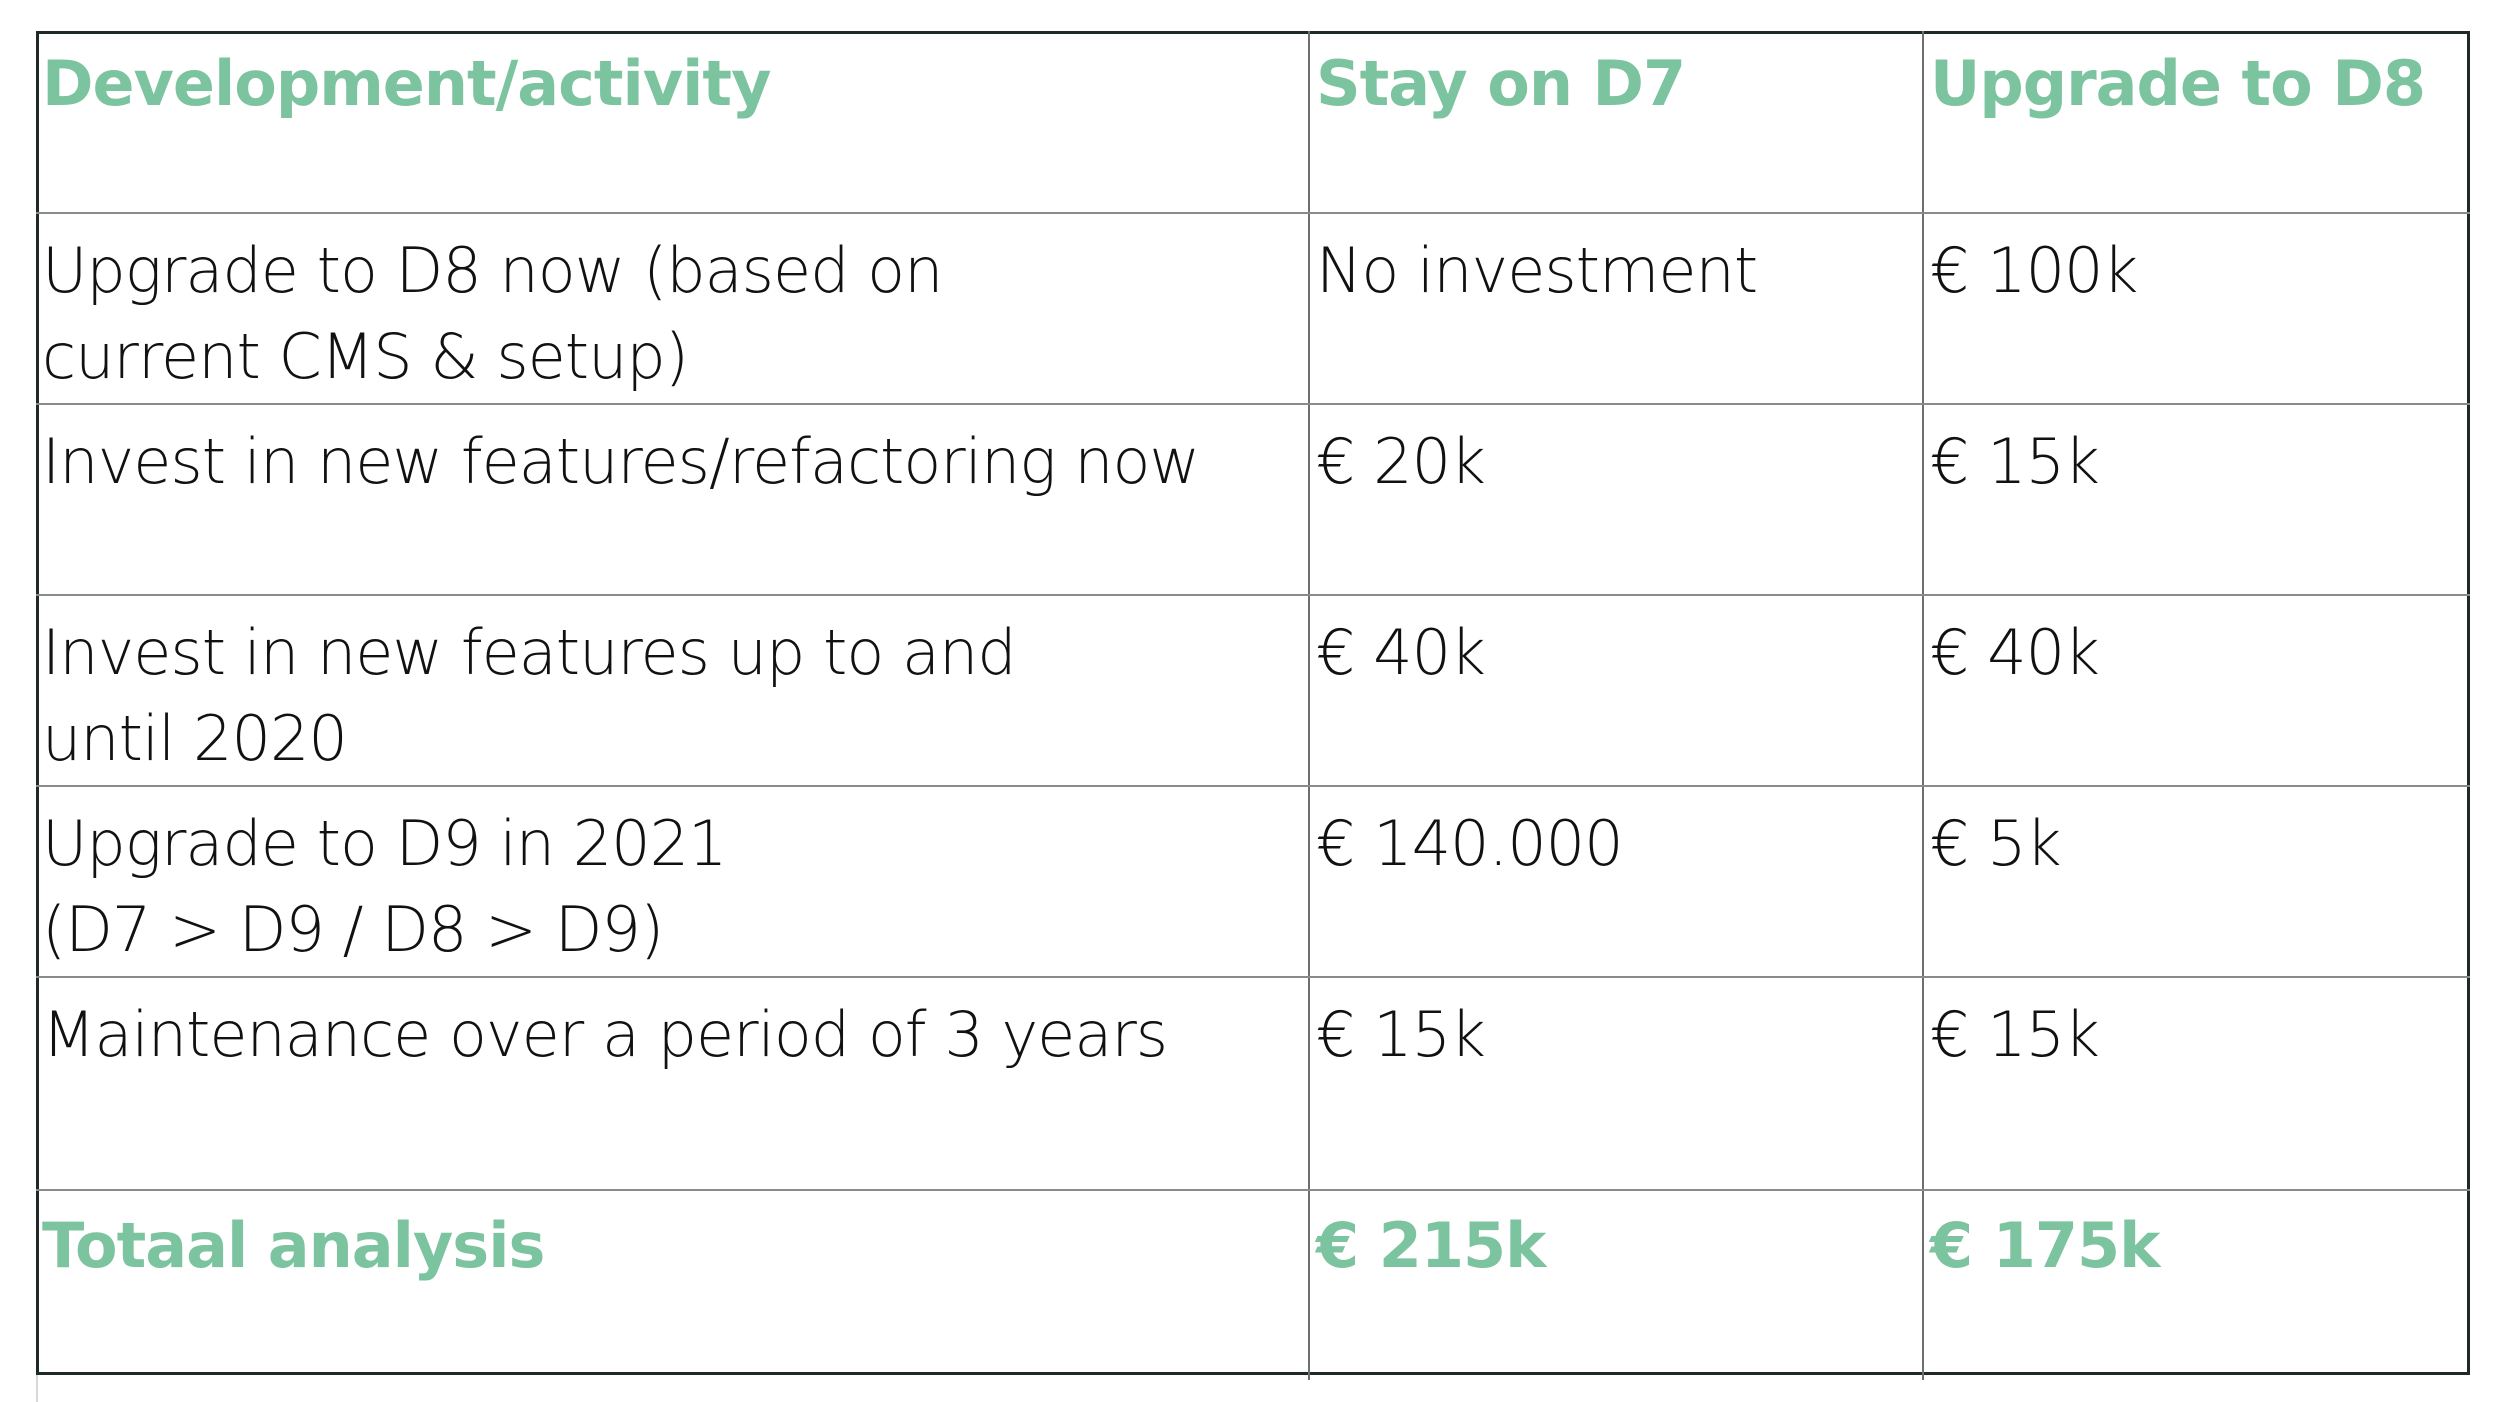 The width and height of the screenshot is (2500, 1402). Describe the element at coordinates (605, 1034) in the screenshot. I see `activity-line: Maintenance over a period of 3 years` at that location.